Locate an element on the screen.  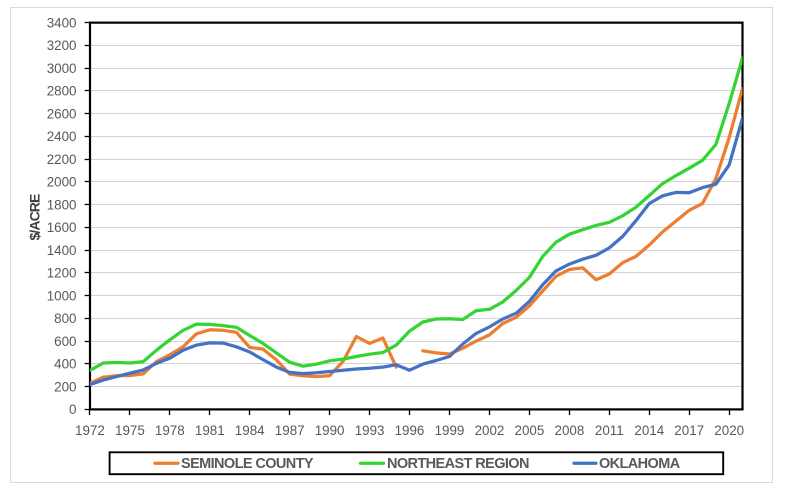
svg-text: 2020 is located at coordinates (729, 430).